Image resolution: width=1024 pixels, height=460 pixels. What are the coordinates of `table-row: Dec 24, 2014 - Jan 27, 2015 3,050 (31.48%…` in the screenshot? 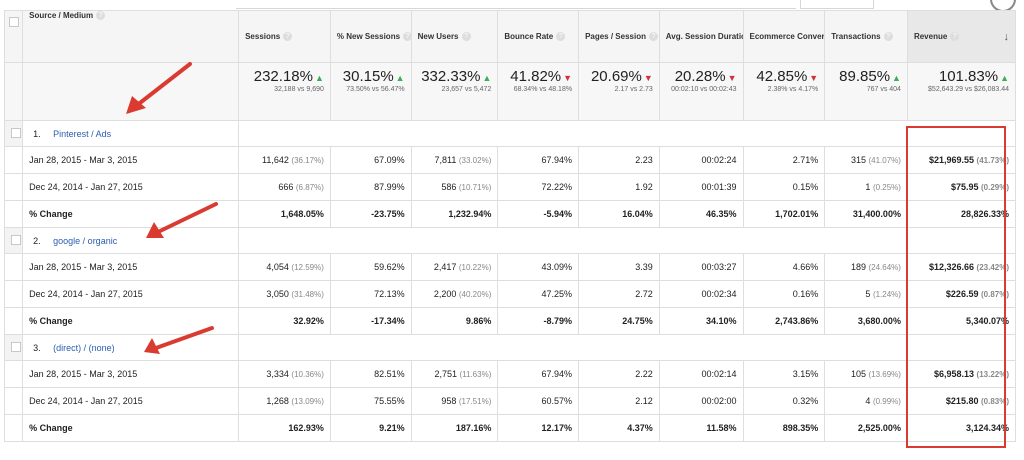 It's located at (510, 294).